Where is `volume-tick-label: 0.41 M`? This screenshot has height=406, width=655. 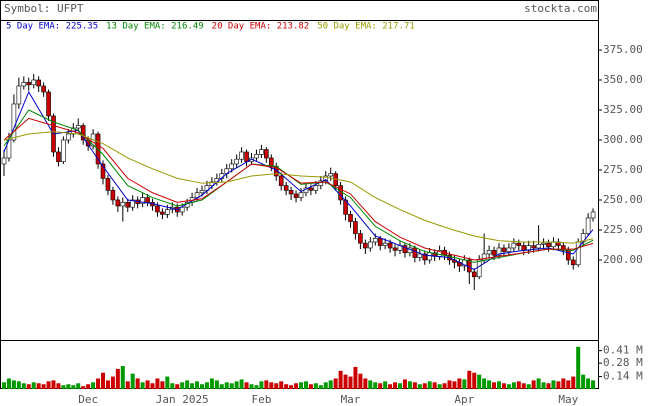 volume-tick-label: 0.41 M is located at coordinates (623, 350).